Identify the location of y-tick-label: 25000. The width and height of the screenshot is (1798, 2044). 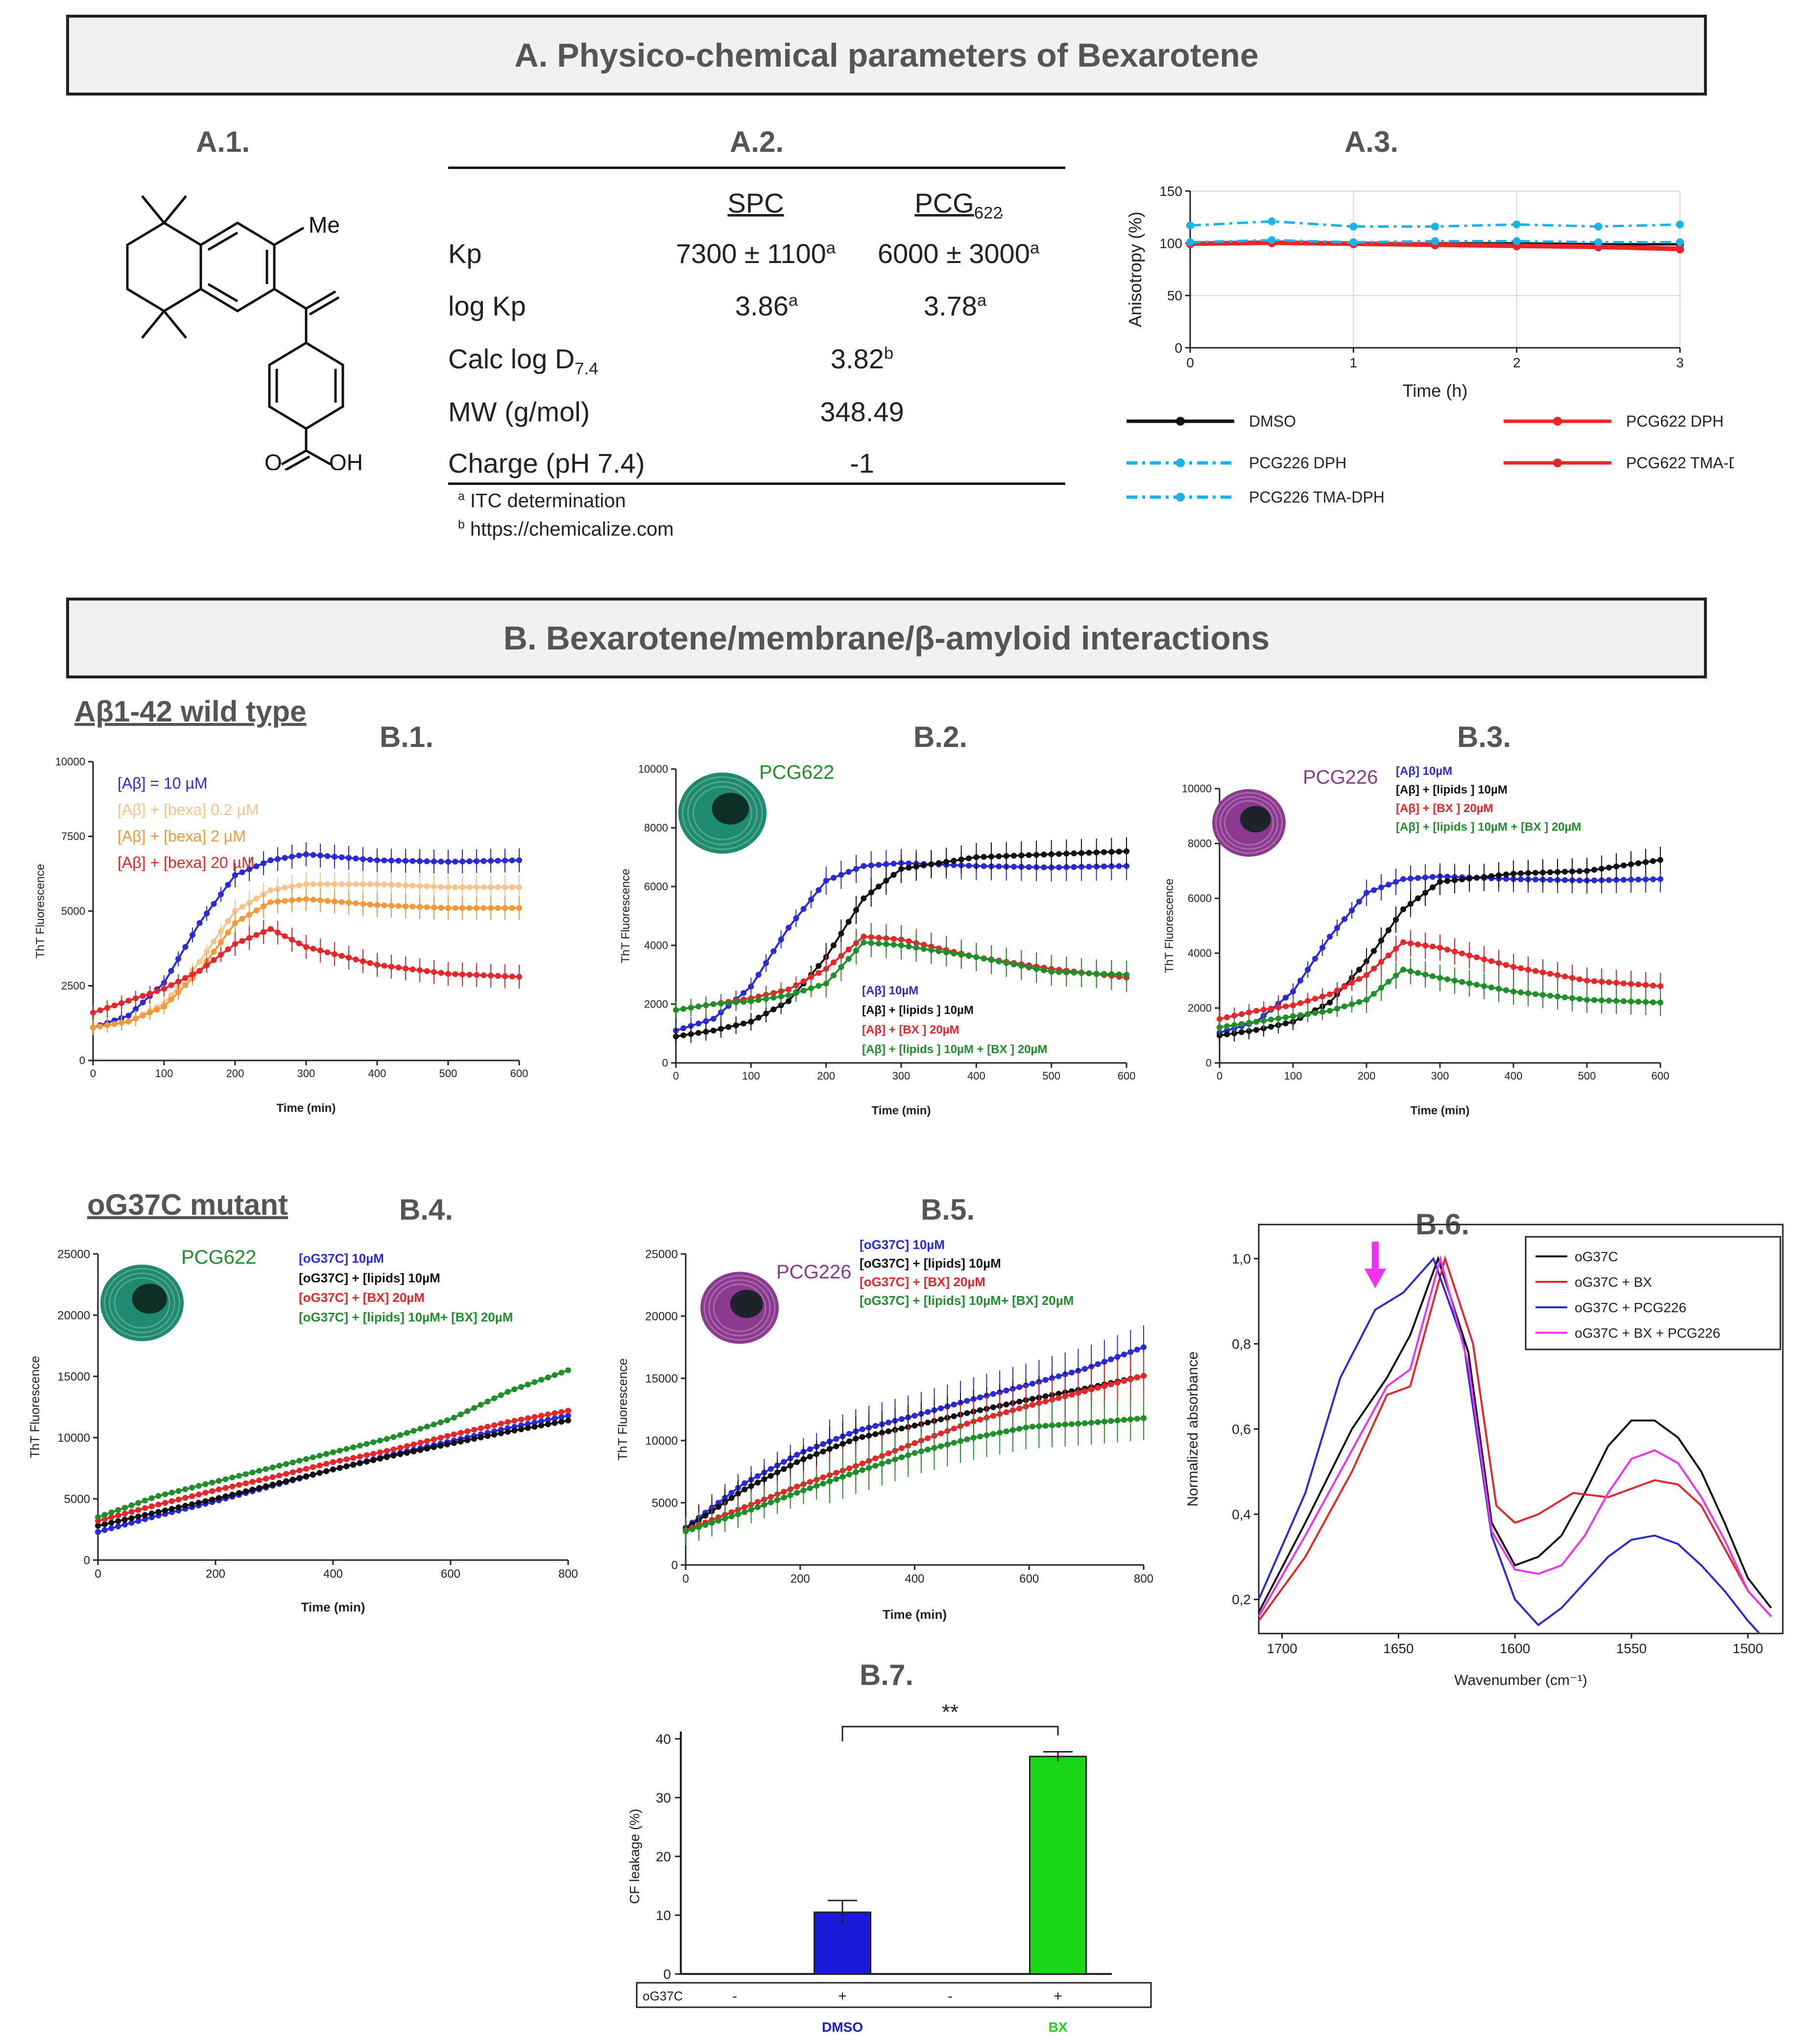
(661, 1255).